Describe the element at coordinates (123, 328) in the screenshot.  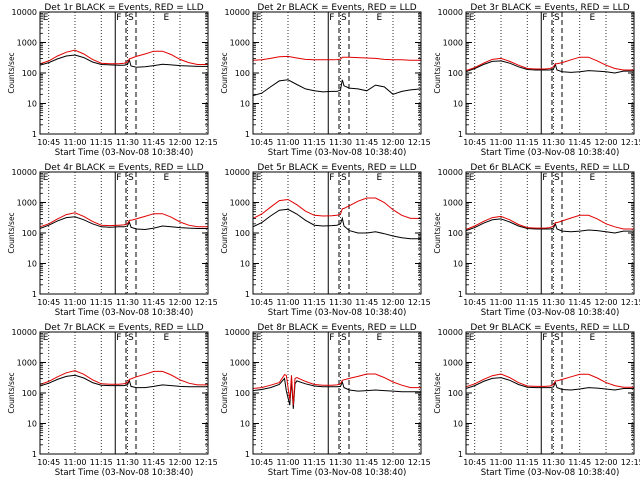
I see `panel-title: Det 7r BLACK = Events, RED = LLD` at that location.